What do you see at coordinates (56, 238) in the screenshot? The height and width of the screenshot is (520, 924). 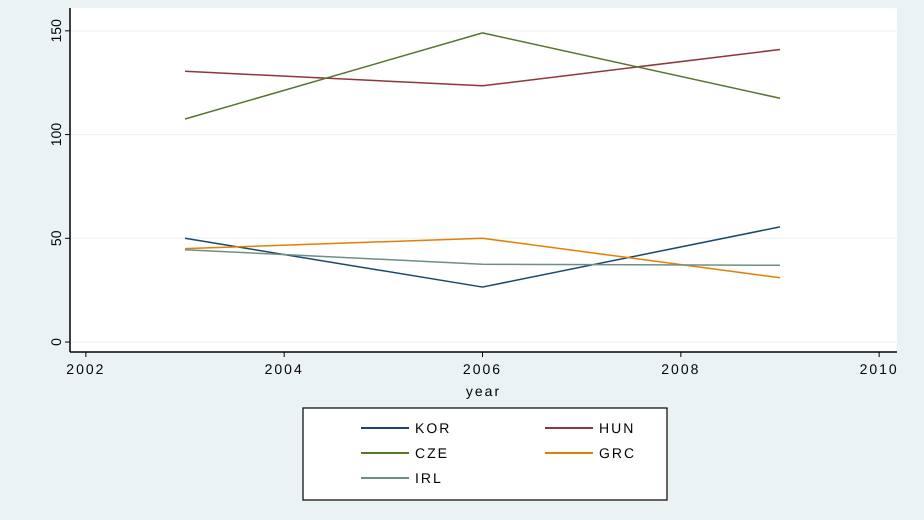 I see `y-tick-label: 50` at bounding box center [56, 238].